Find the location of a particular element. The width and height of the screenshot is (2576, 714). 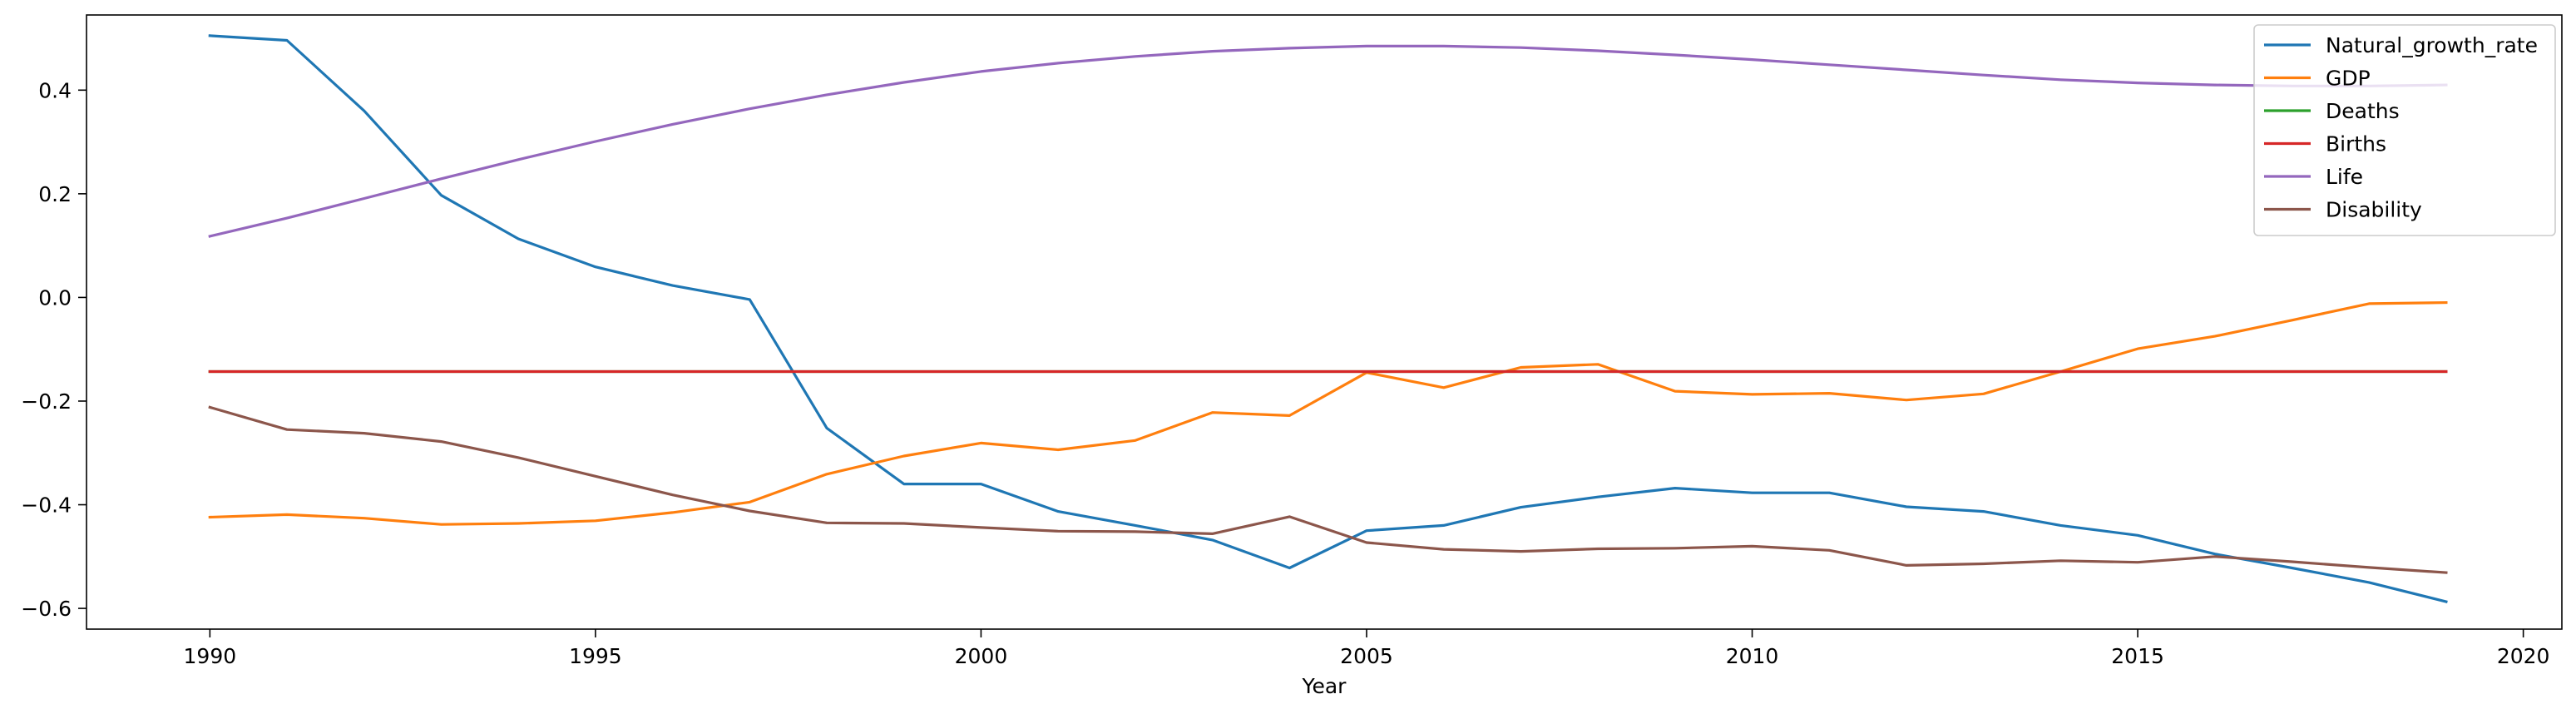

legend-label-life: Life is located at coordinates (2344, 177).